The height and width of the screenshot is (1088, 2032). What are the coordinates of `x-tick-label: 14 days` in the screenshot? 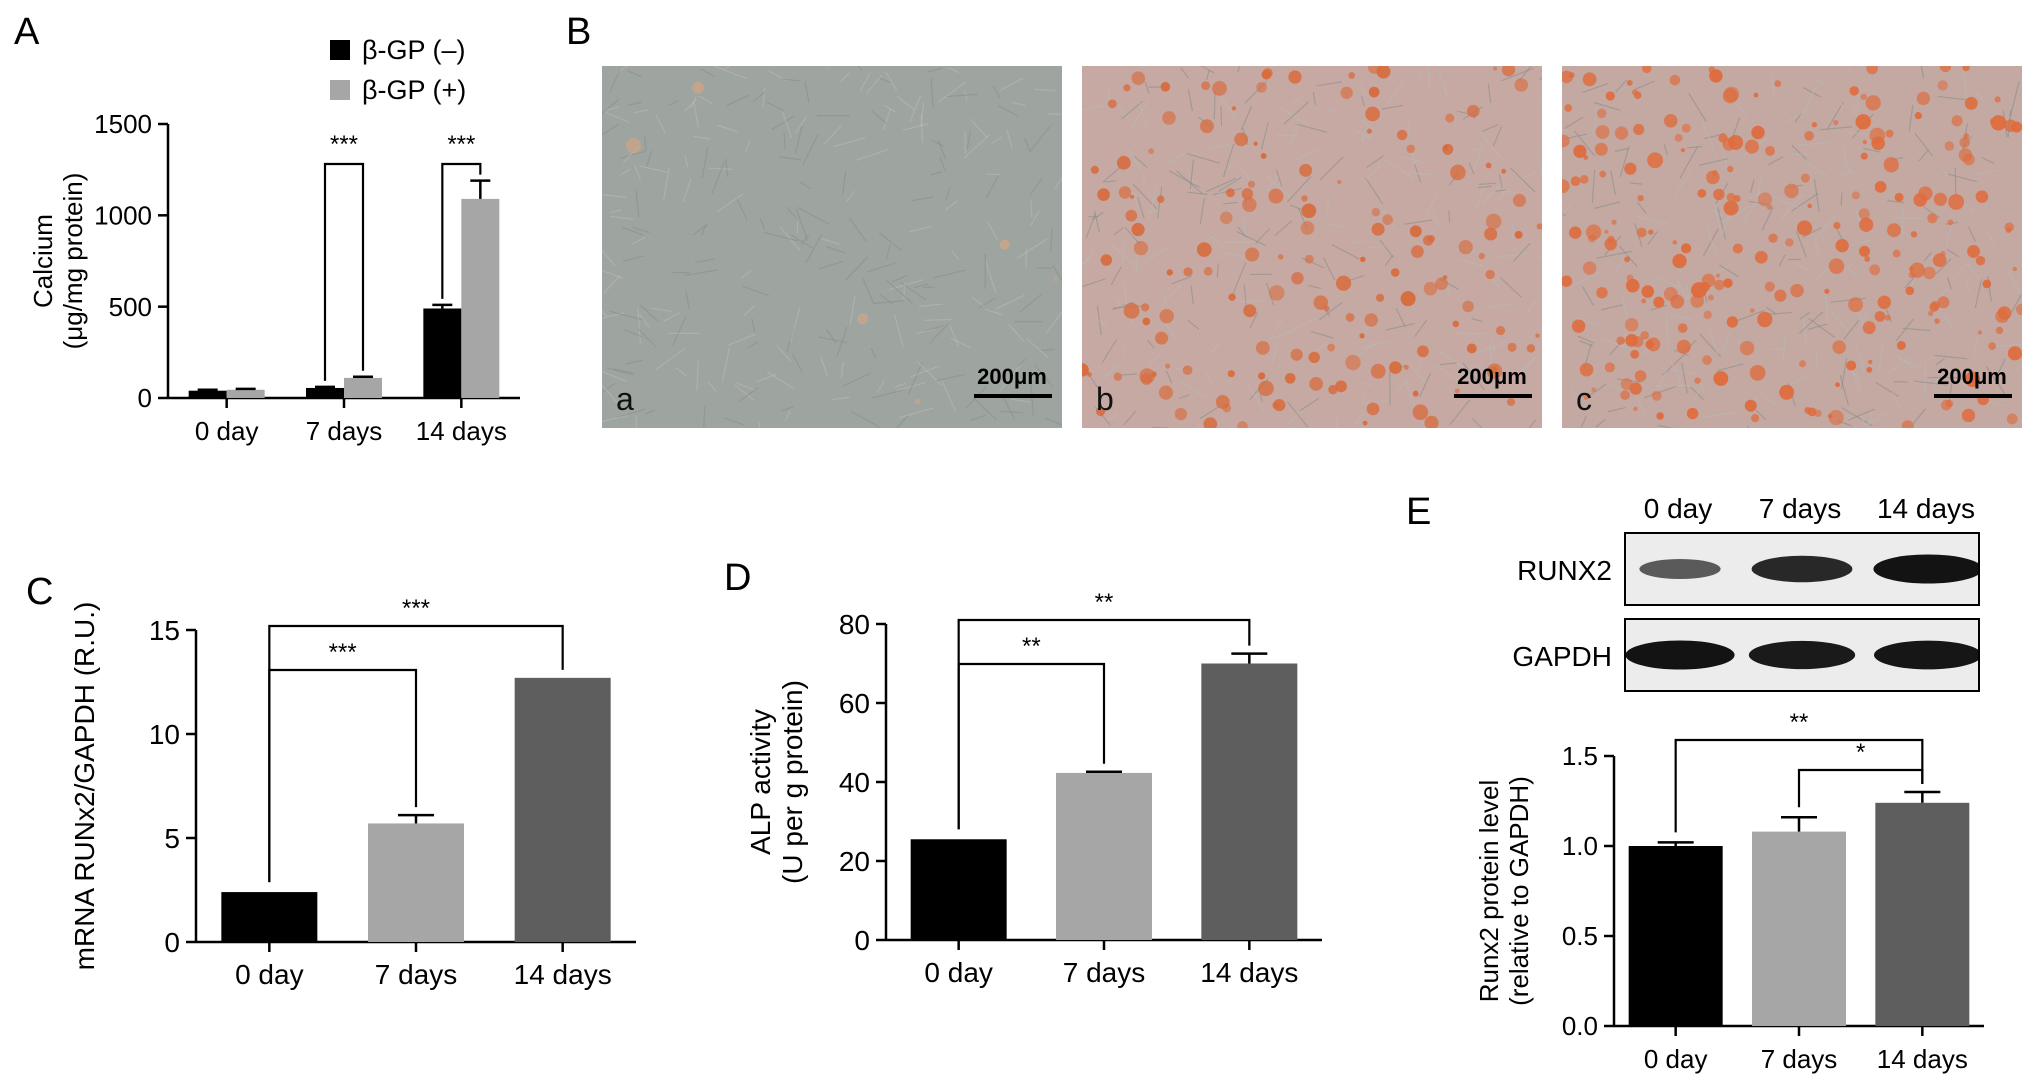 It's located at (1922, 1059).